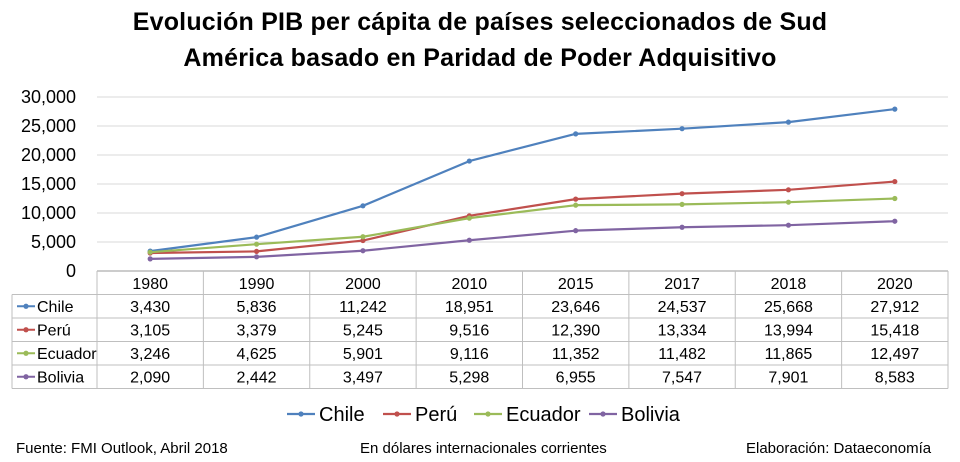  What do you see at coordinates (576, 377) in the screenshot?
I see `table-cell-value: 6,955` at bounding box center [576, 377].